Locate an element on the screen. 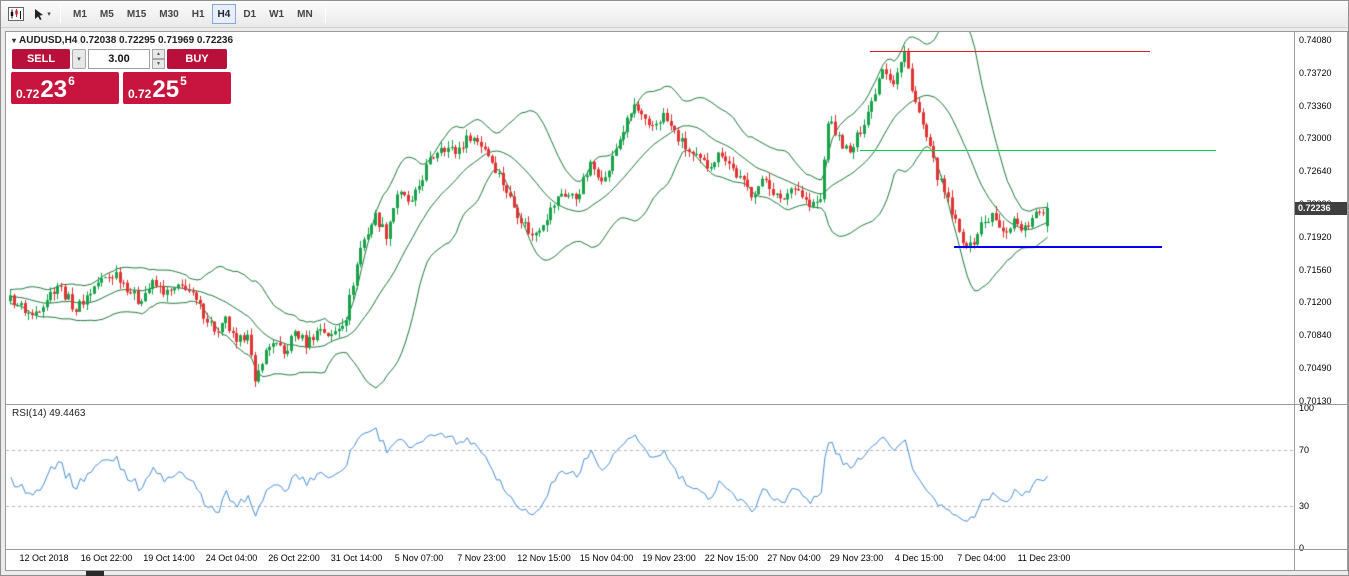 The image size is (1349, 576). timeframe-MN: MN is located at coordinates (305, 14).